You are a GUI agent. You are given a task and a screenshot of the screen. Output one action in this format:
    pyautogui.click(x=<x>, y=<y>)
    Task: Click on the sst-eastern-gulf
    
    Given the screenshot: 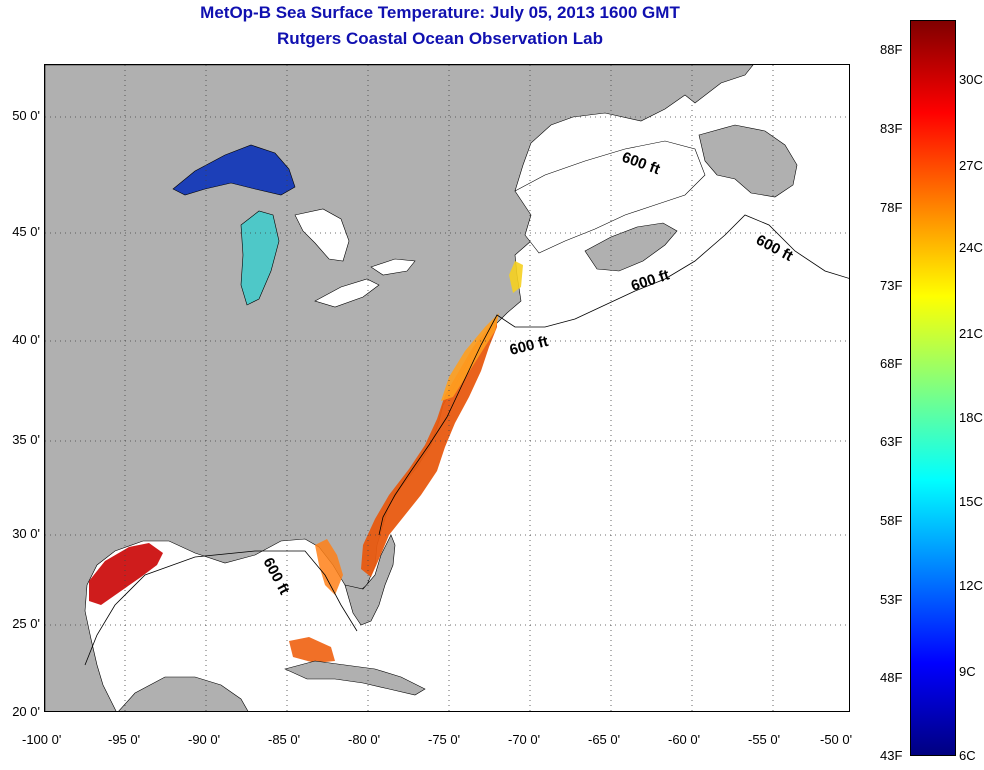 What is the action you would take?
    pyautogui.click(x=312, y=650)
    